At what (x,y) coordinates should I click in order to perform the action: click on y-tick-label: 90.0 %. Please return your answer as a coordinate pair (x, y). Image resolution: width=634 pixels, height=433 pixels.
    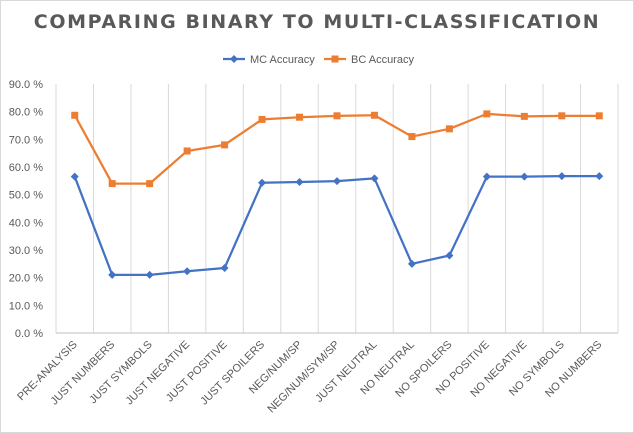
    Looking at the image, I should click on (26, 85).